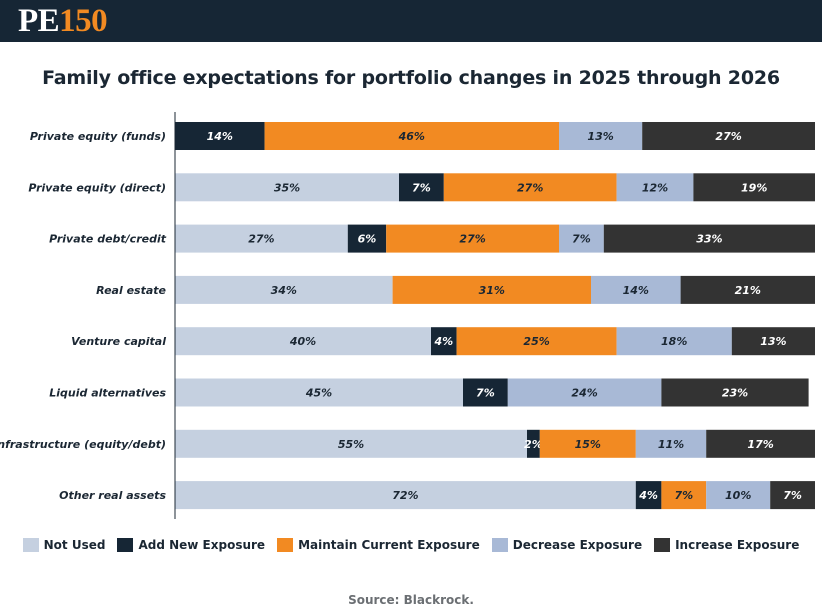  I want to click on bar-private-equity-direct-add-new-exposure, so click(421, 187).